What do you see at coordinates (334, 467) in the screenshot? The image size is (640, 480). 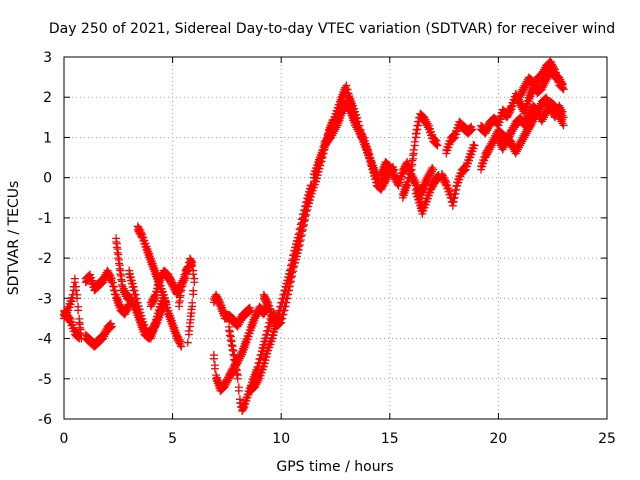 I see `x-axis-label: GPS time / hours` at bounding box center [334, 467].